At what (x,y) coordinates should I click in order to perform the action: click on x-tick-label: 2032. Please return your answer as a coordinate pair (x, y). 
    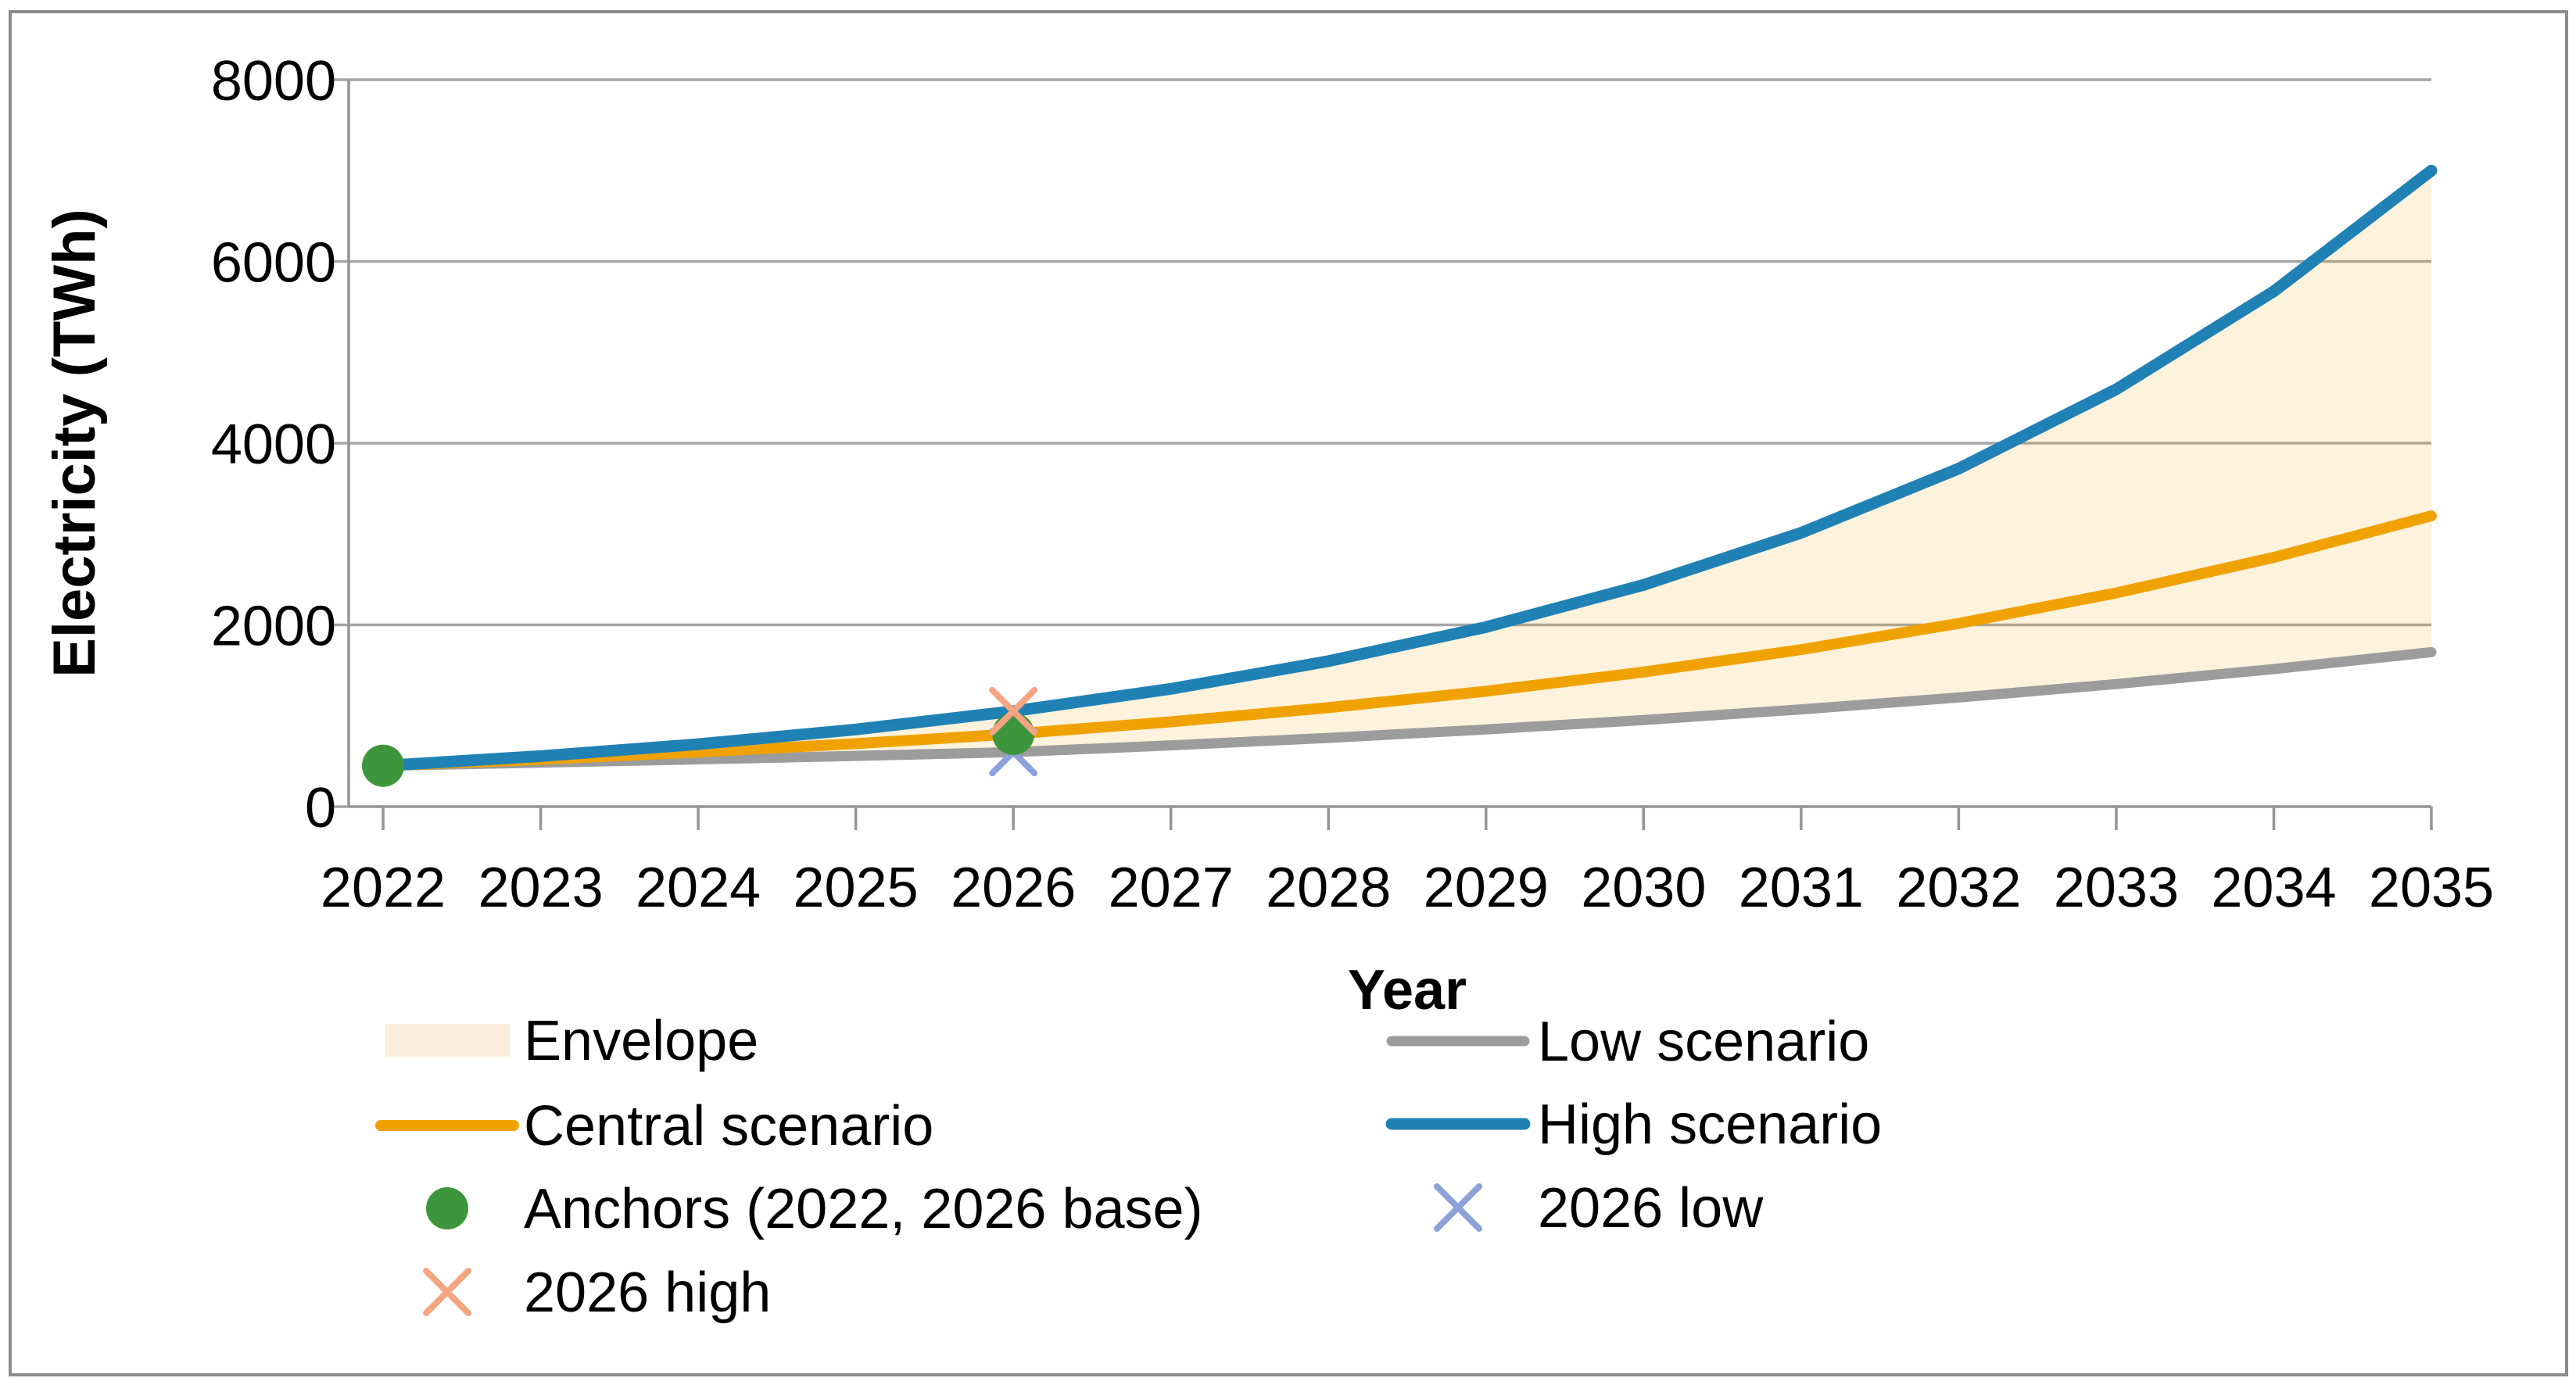
    Looking at the image, I should click on (1958, 888).